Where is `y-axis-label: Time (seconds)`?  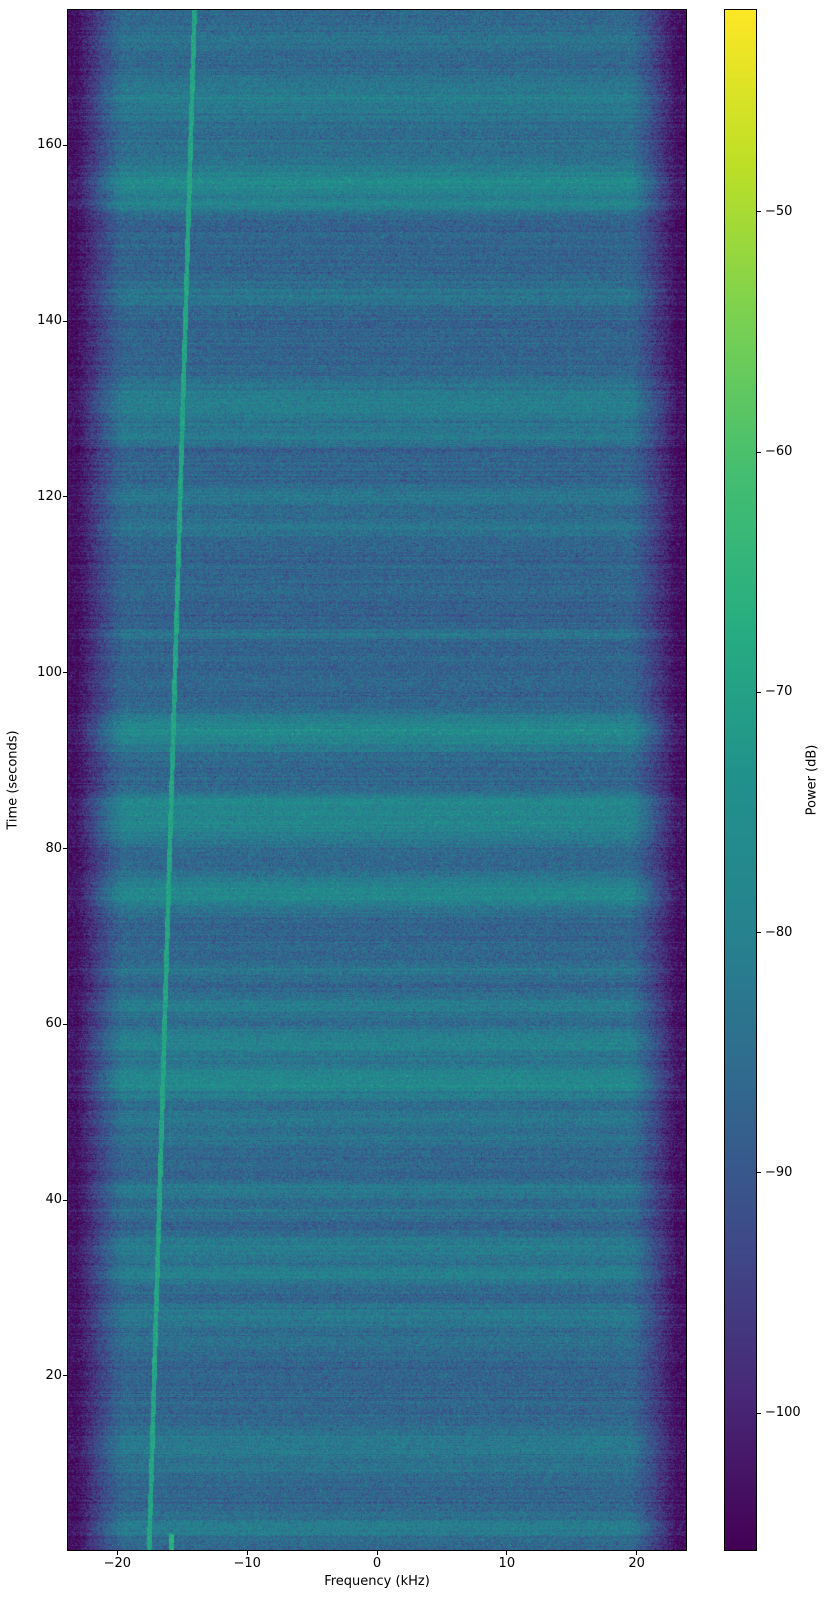 y-axis-label: Time (seconds) is located at coordinates (13, 780).